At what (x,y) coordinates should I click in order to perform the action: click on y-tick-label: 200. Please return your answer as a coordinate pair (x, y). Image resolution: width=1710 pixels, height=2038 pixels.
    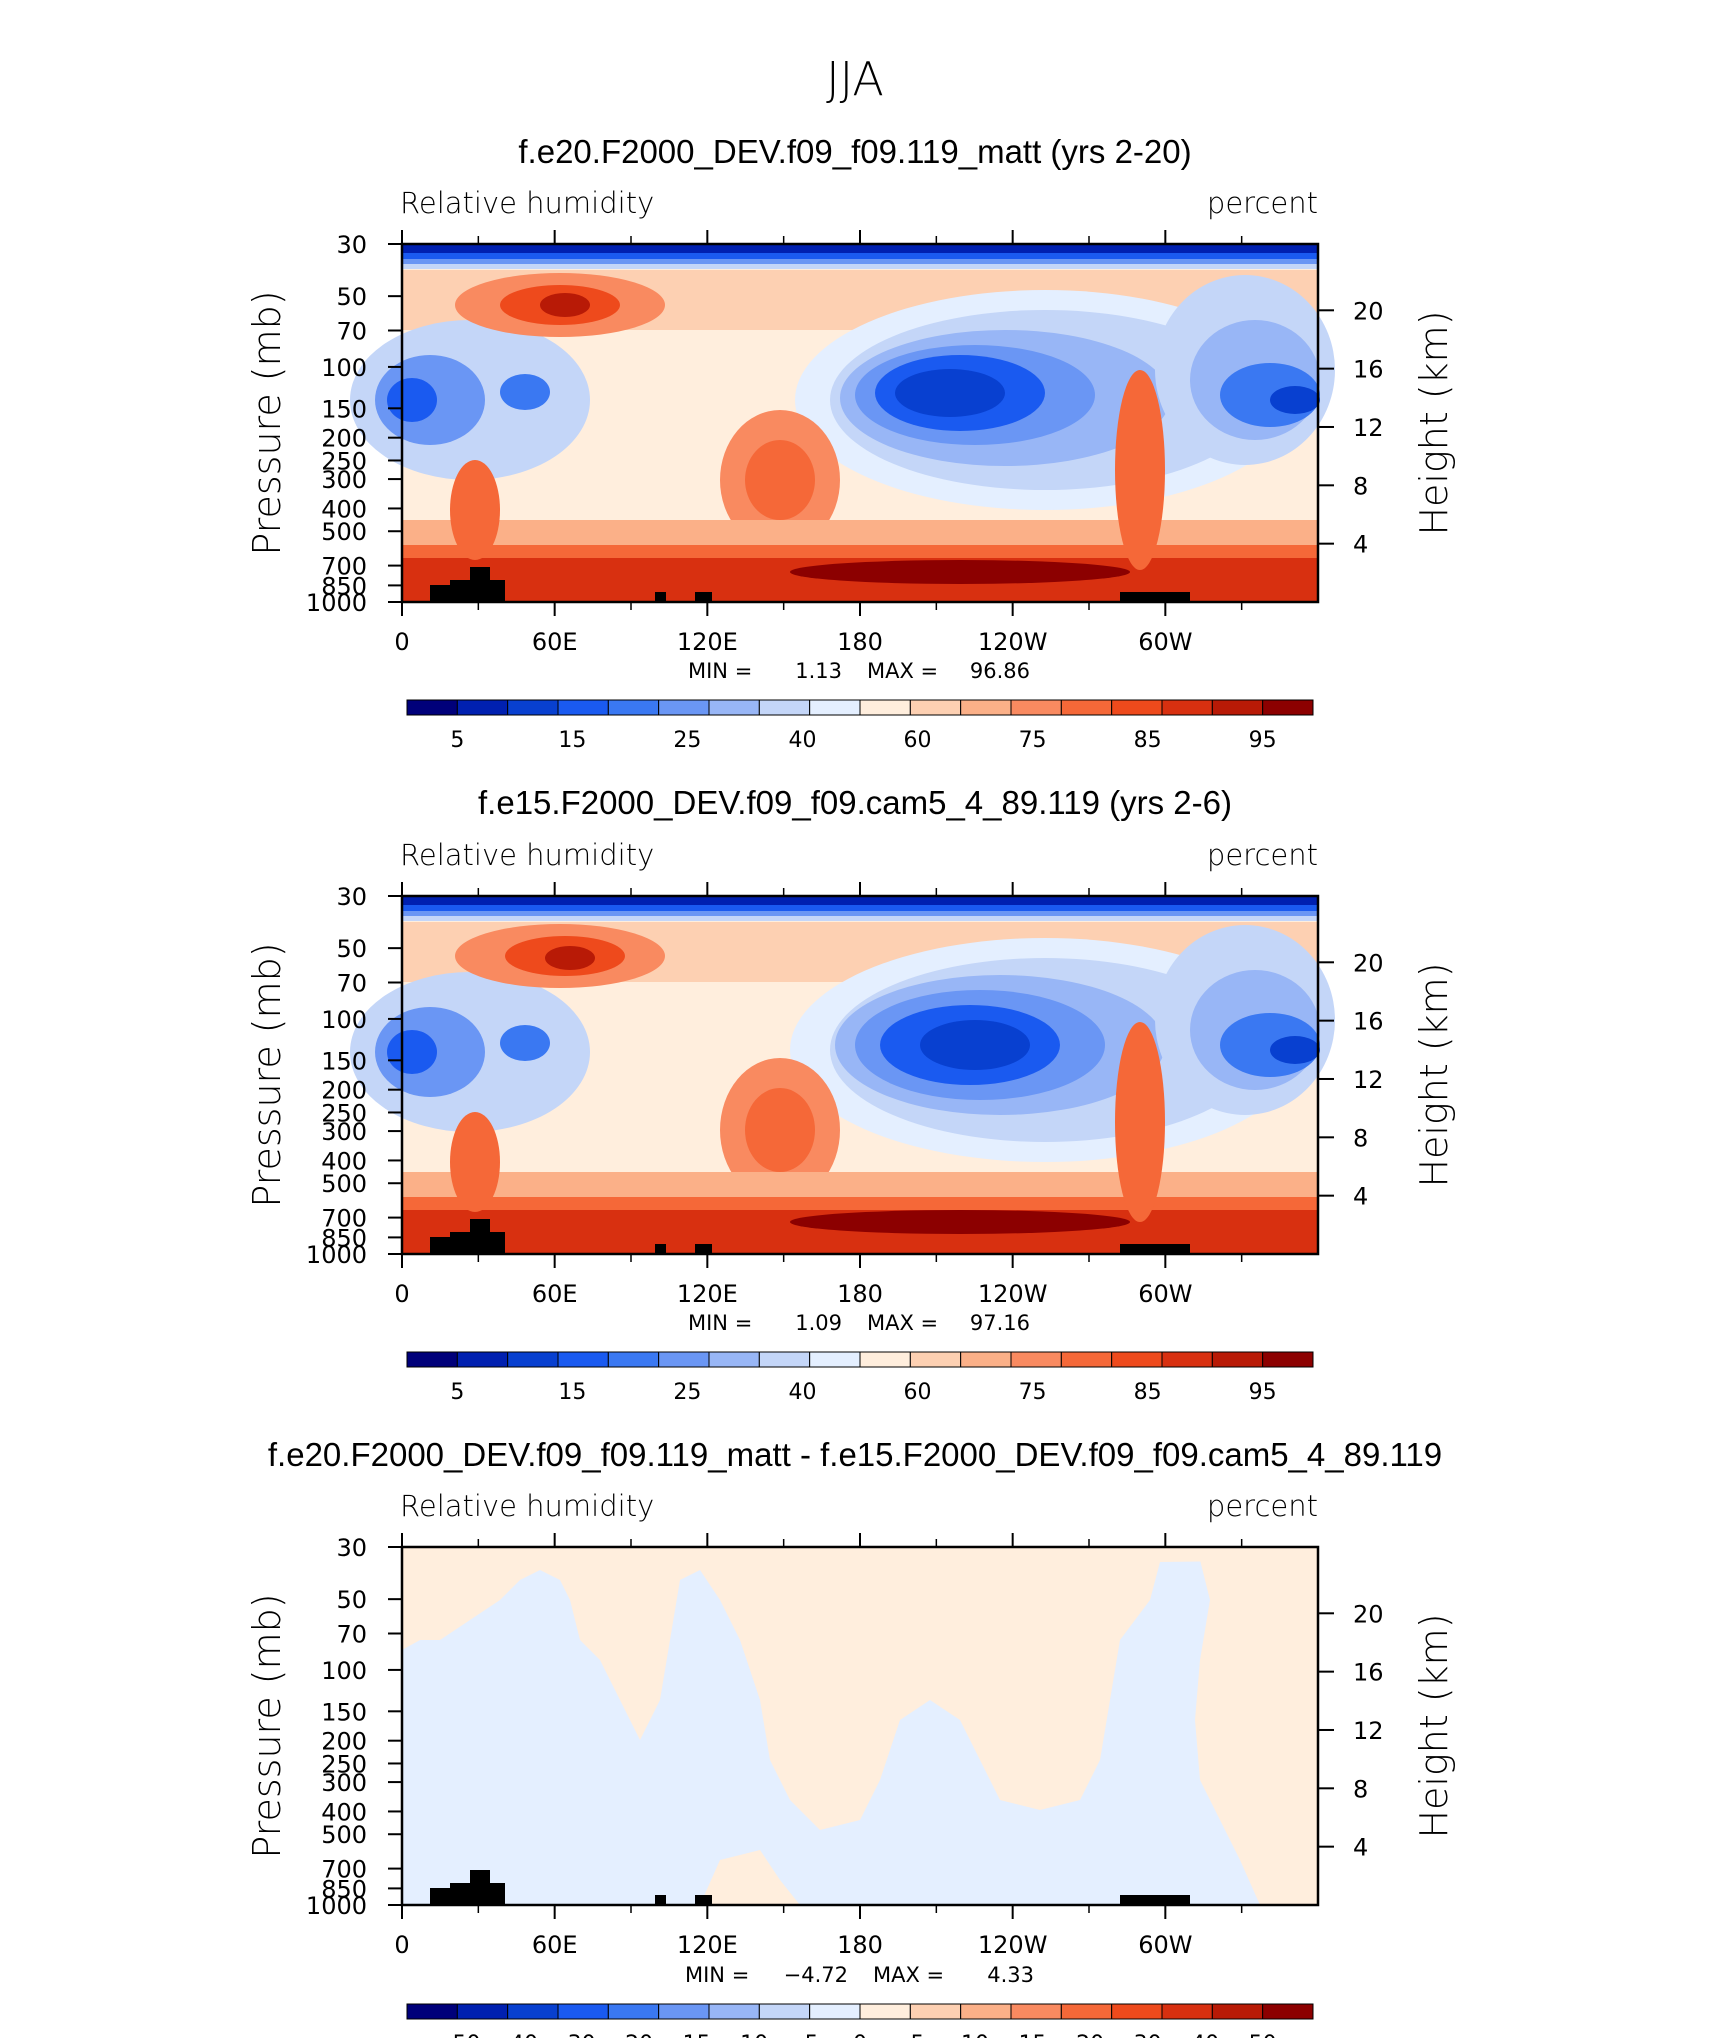
    Looking at the image, I should click on (344, 1742).